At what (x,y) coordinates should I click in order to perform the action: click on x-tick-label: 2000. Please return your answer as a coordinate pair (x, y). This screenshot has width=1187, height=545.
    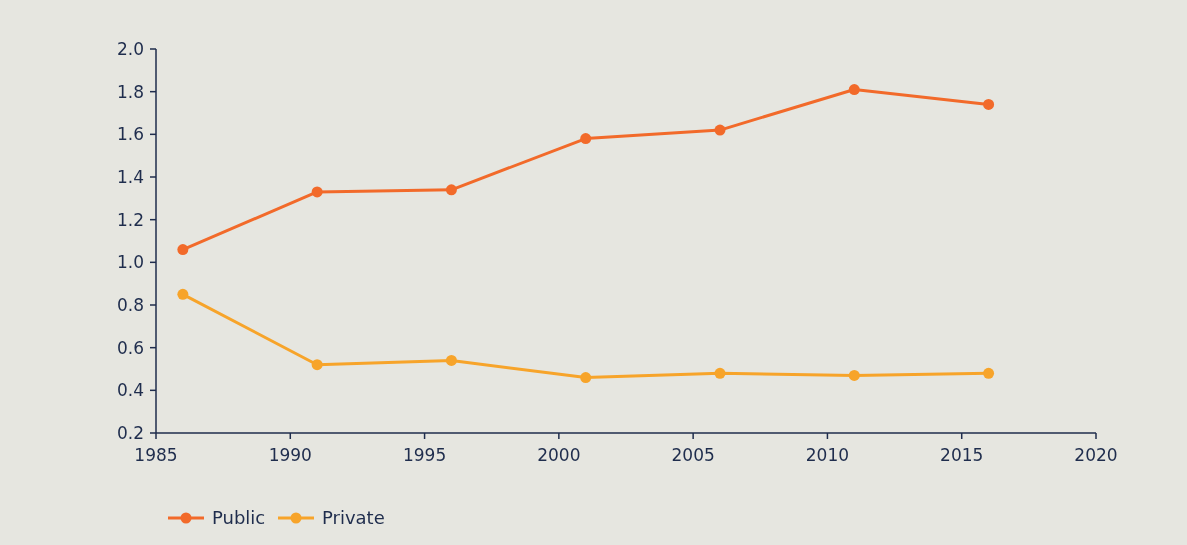
    Looking at the image, I should click on (559, 455).